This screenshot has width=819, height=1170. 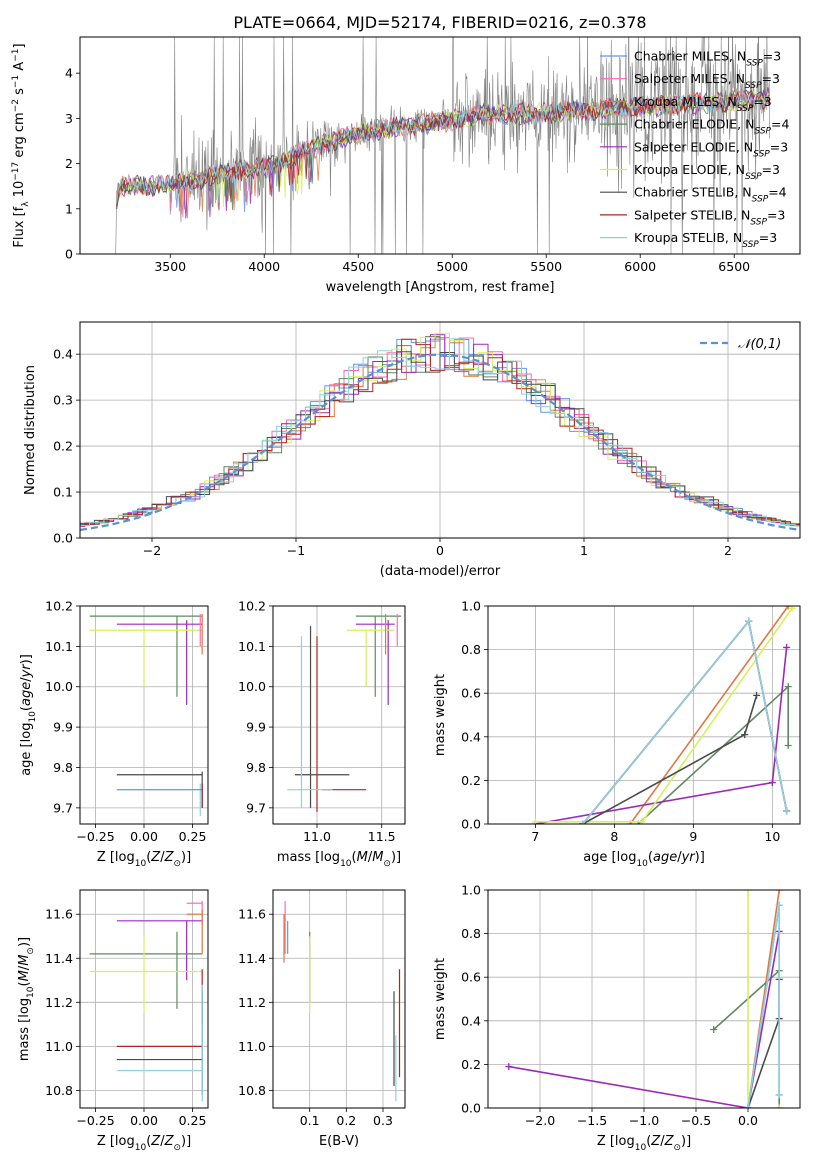 What do you see at coordinates (342, 1001) in the screenshot?
I see `mass_vs_EBV-marks` at bounding box center [342, 1001].